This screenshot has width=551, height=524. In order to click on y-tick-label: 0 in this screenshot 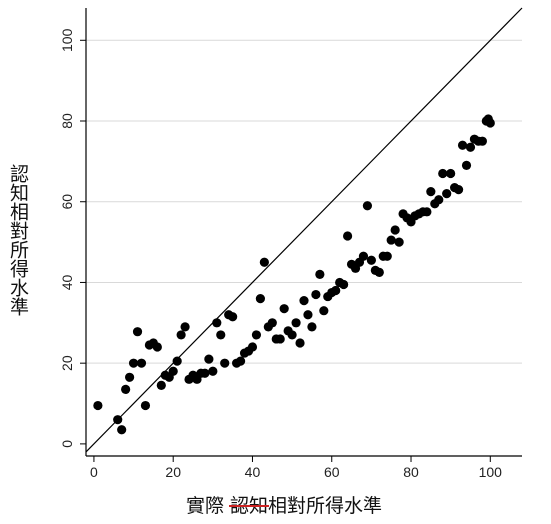, I will do `click(67, 444)`.